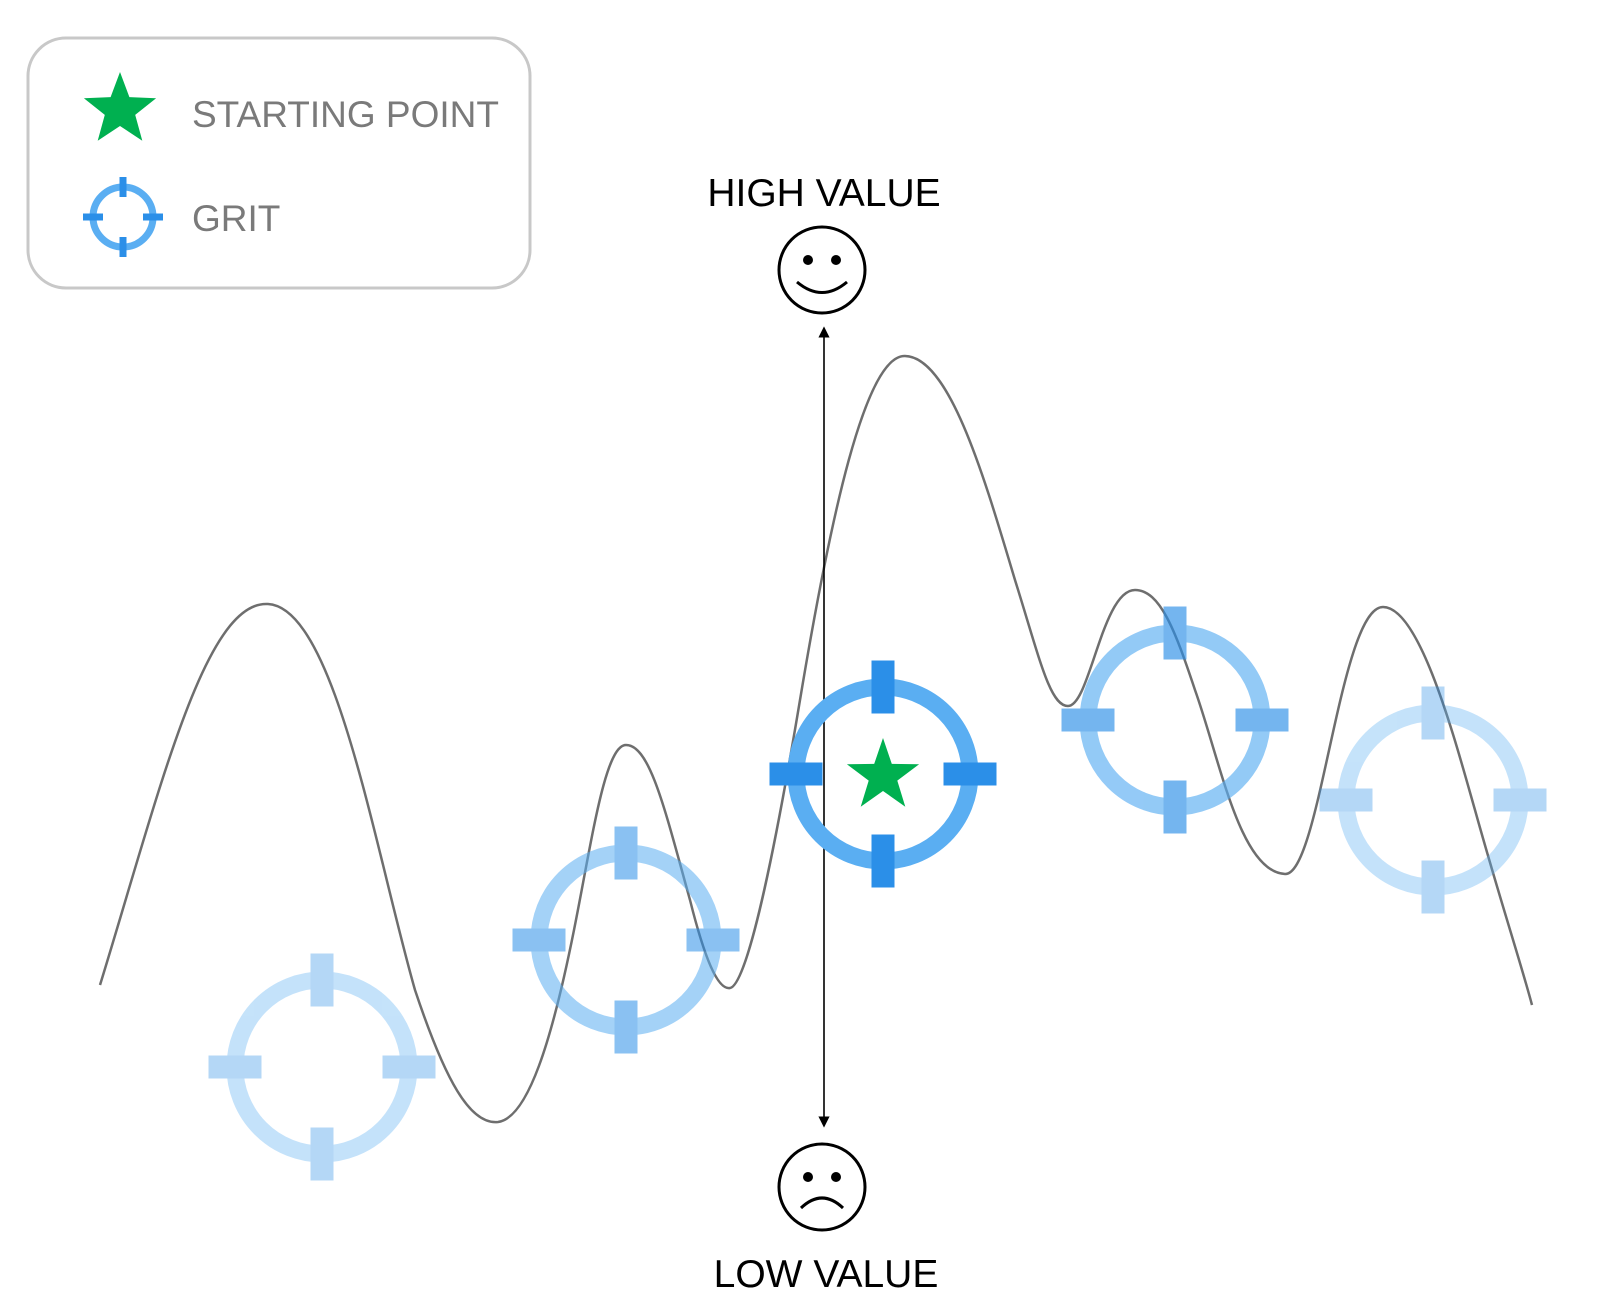  I want to click on high-value-label: HIGH VALUE, so click(823, 193).